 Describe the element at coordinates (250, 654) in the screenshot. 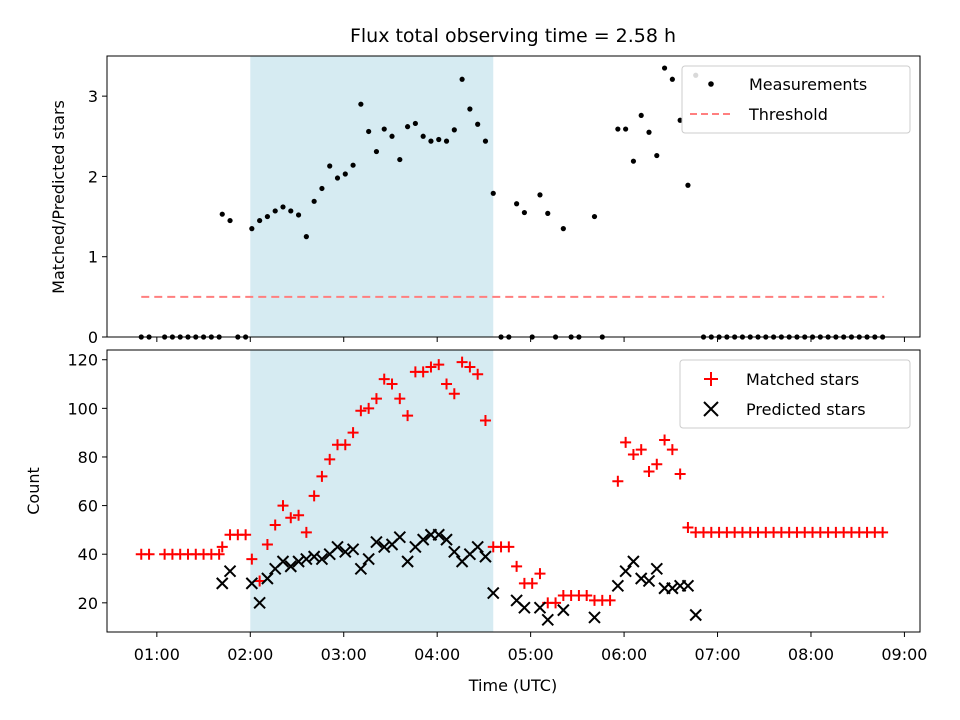

I see `x-tick-label: 02:00` at that location.